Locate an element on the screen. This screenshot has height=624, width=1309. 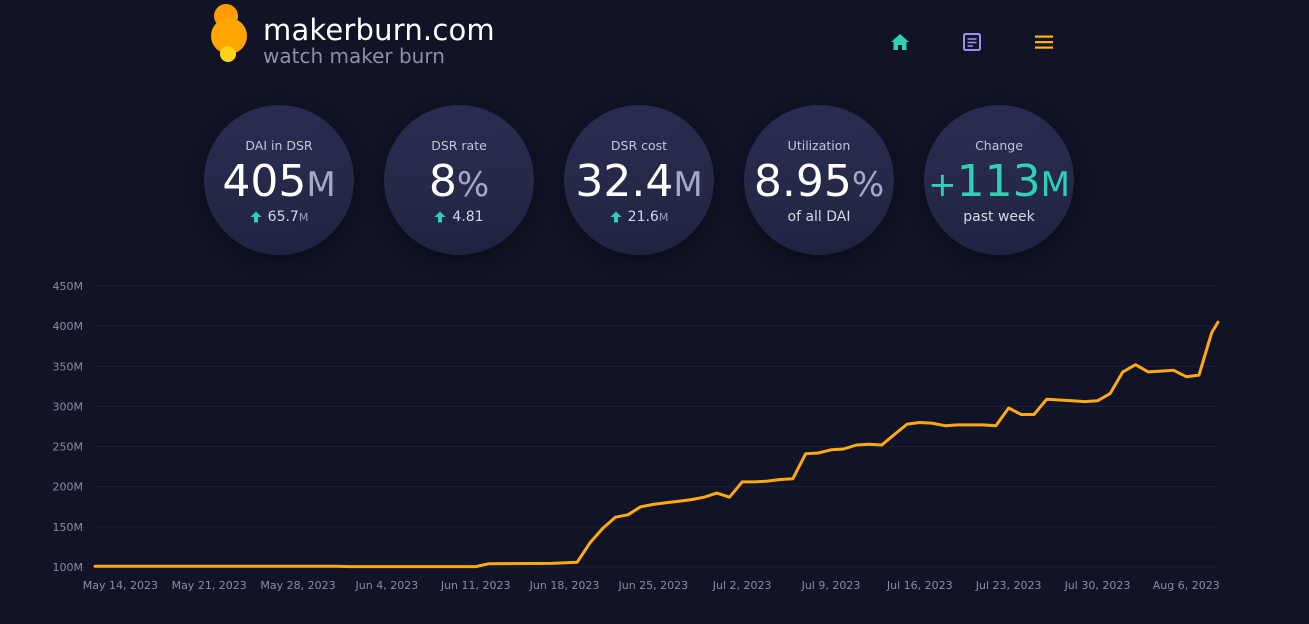
x-tick-label: Jul 16, 2023 is located at coordinates (919, 585).